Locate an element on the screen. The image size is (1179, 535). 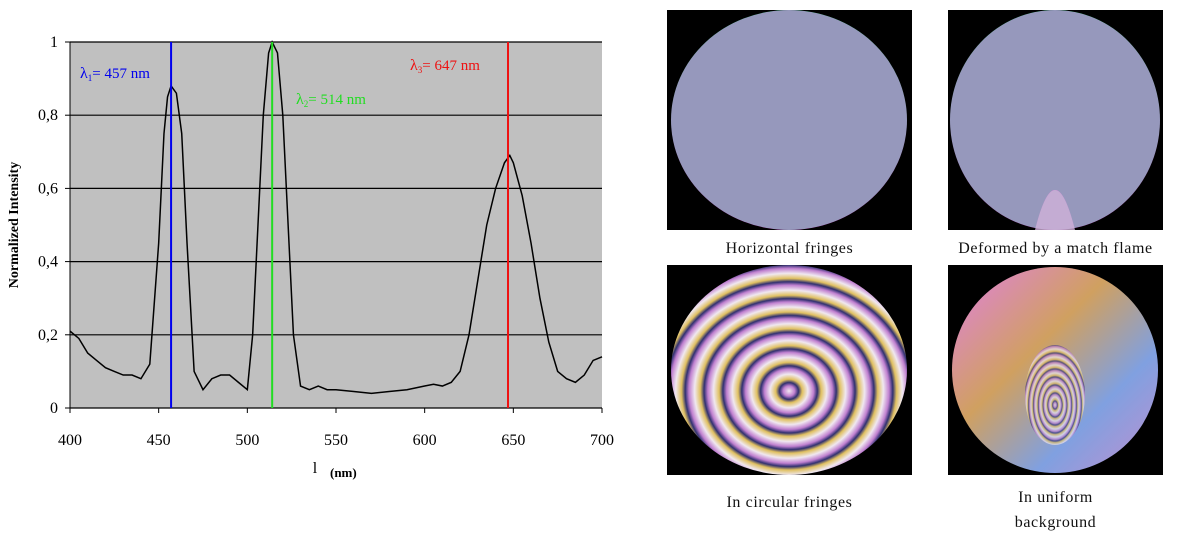
x-tick-label: 500 is located at coordinates (247, 440).